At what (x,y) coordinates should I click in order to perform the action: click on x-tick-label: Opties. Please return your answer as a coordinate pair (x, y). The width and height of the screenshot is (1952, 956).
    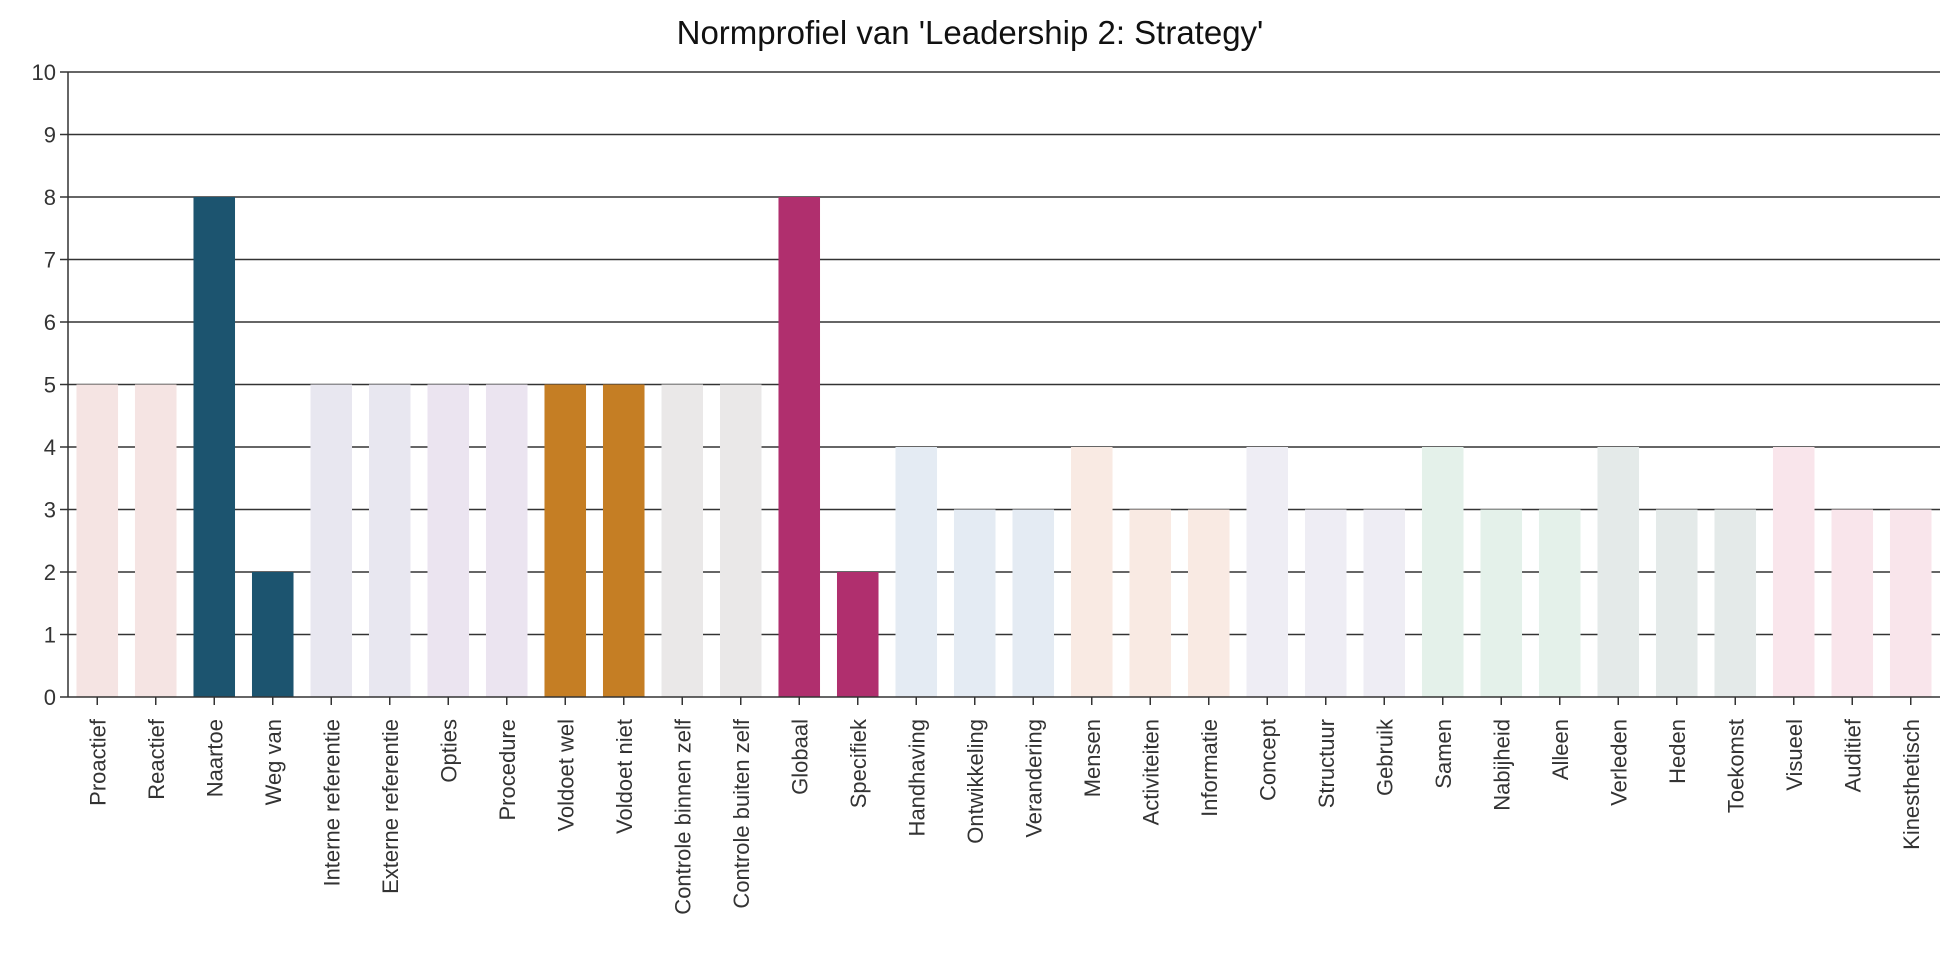
    Looking at the image, I should click on (448, 751).